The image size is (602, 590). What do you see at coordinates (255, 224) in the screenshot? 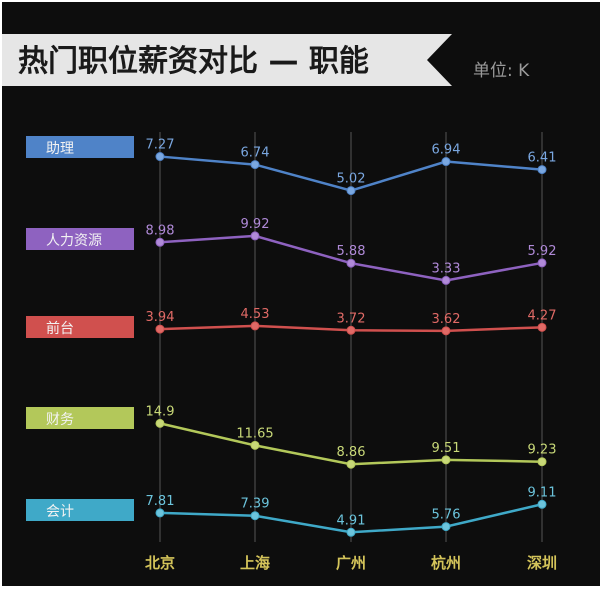
I see `data-label: 9.92` at bounding box center [255, 224].